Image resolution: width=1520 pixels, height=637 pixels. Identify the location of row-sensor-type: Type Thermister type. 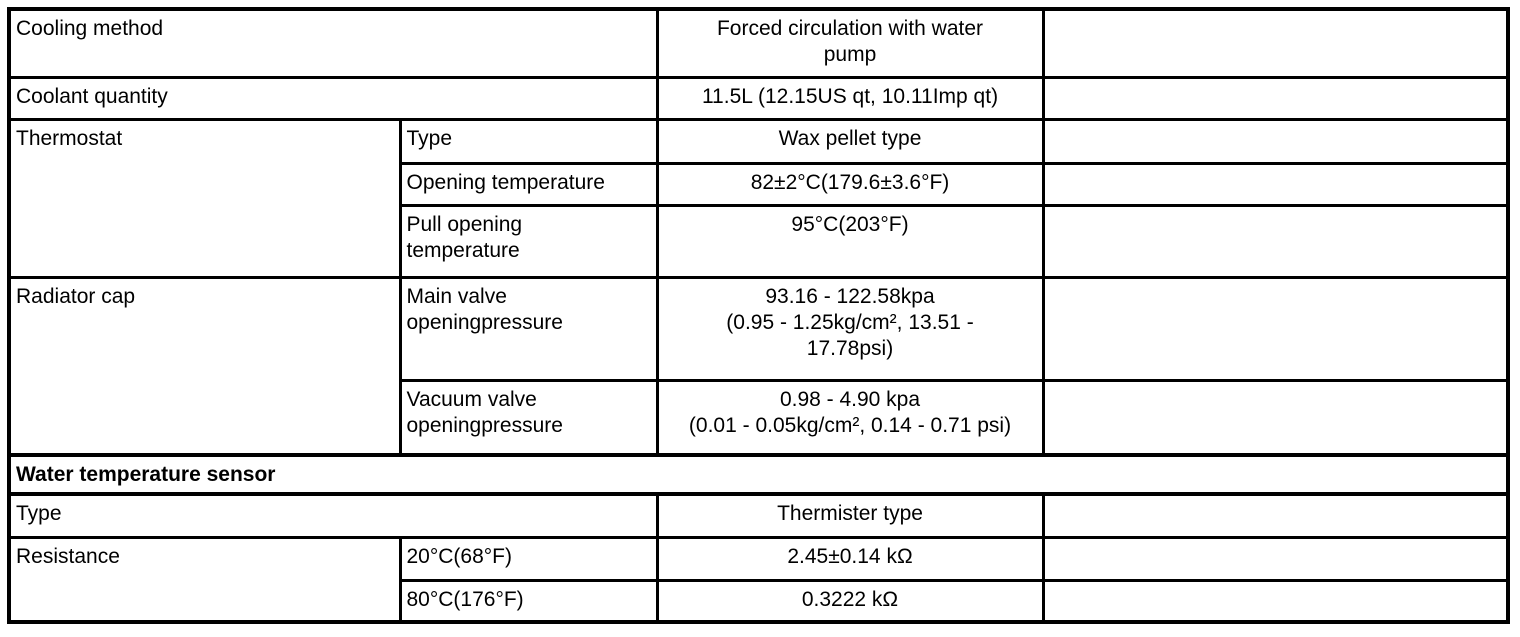
(758, 515).